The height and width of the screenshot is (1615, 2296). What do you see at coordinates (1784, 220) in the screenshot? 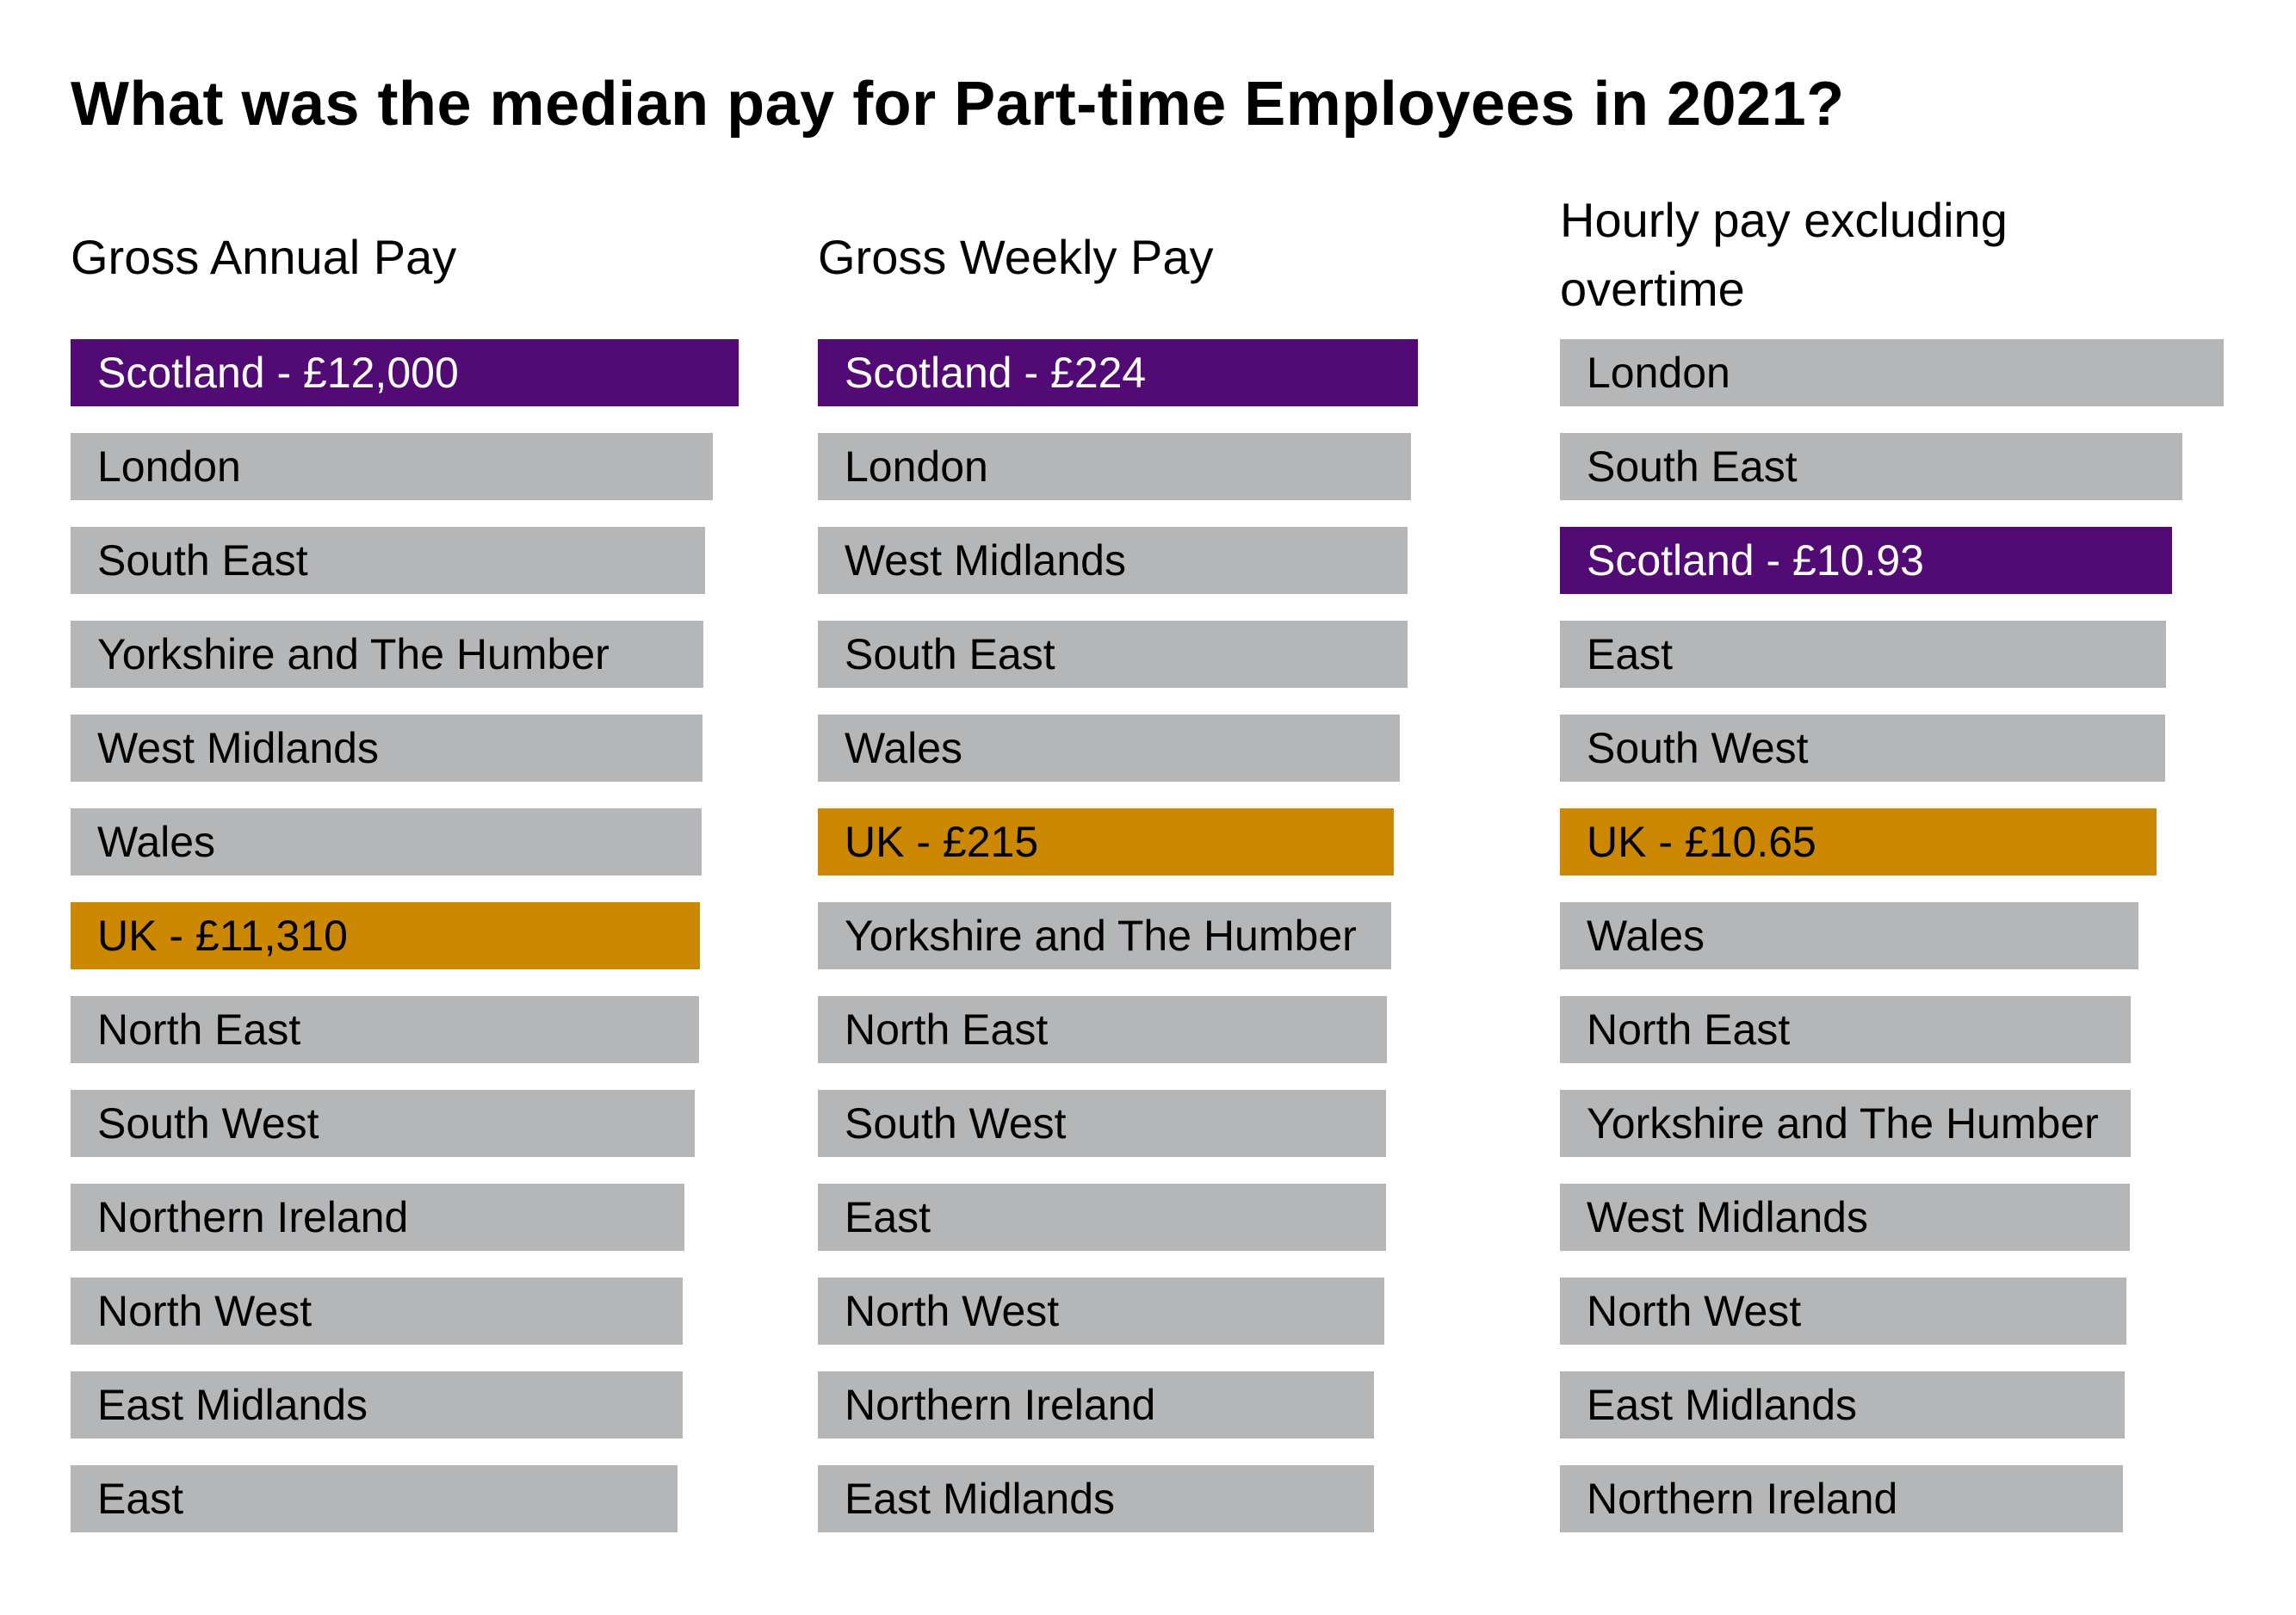
I see `panel-heading-line: Hourly pay excluding` at bounding box center [1784, 220].